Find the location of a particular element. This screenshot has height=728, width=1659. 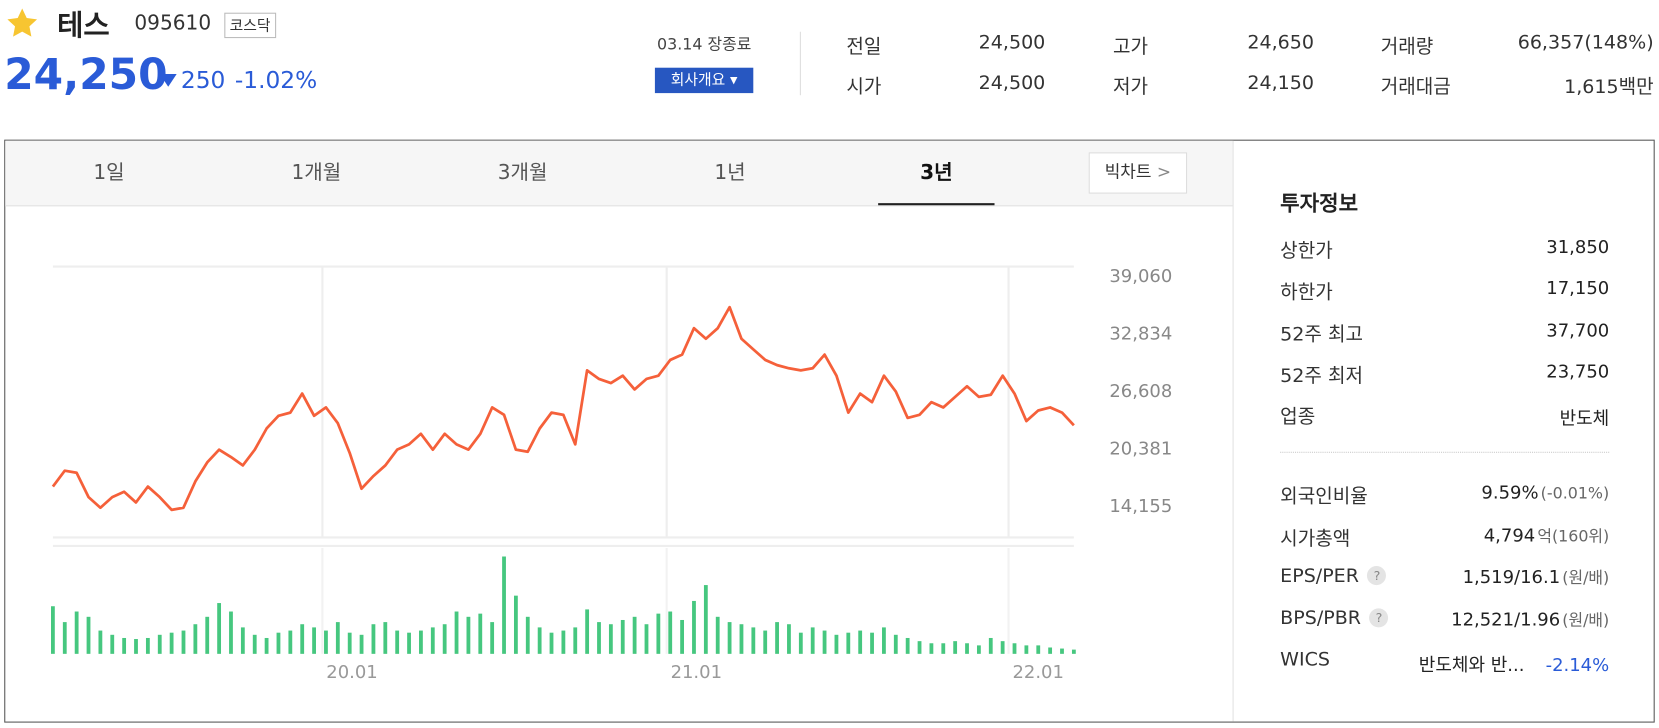

down-arrow is located at coordinates (168, 80).